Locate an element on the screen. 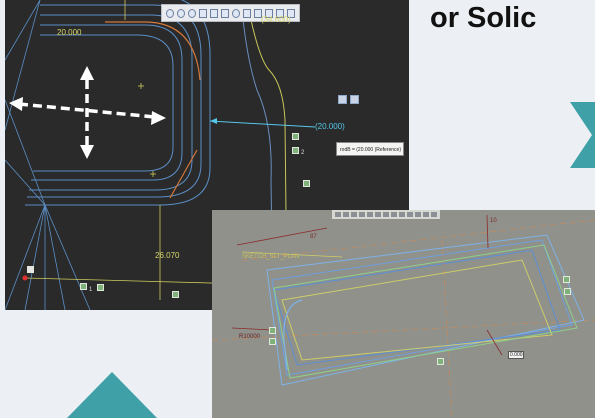 The image size is (595, 418). dimension-label: 10 is located at coordinates (493, 221).